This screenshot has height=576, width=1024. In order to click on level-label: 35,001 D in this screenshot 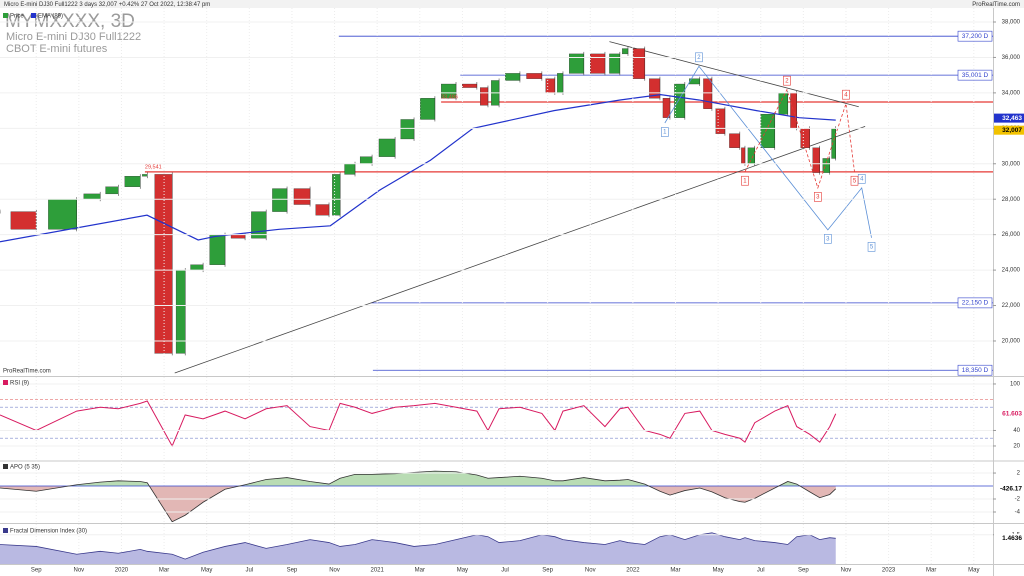, I will do `click(975, 75)`.